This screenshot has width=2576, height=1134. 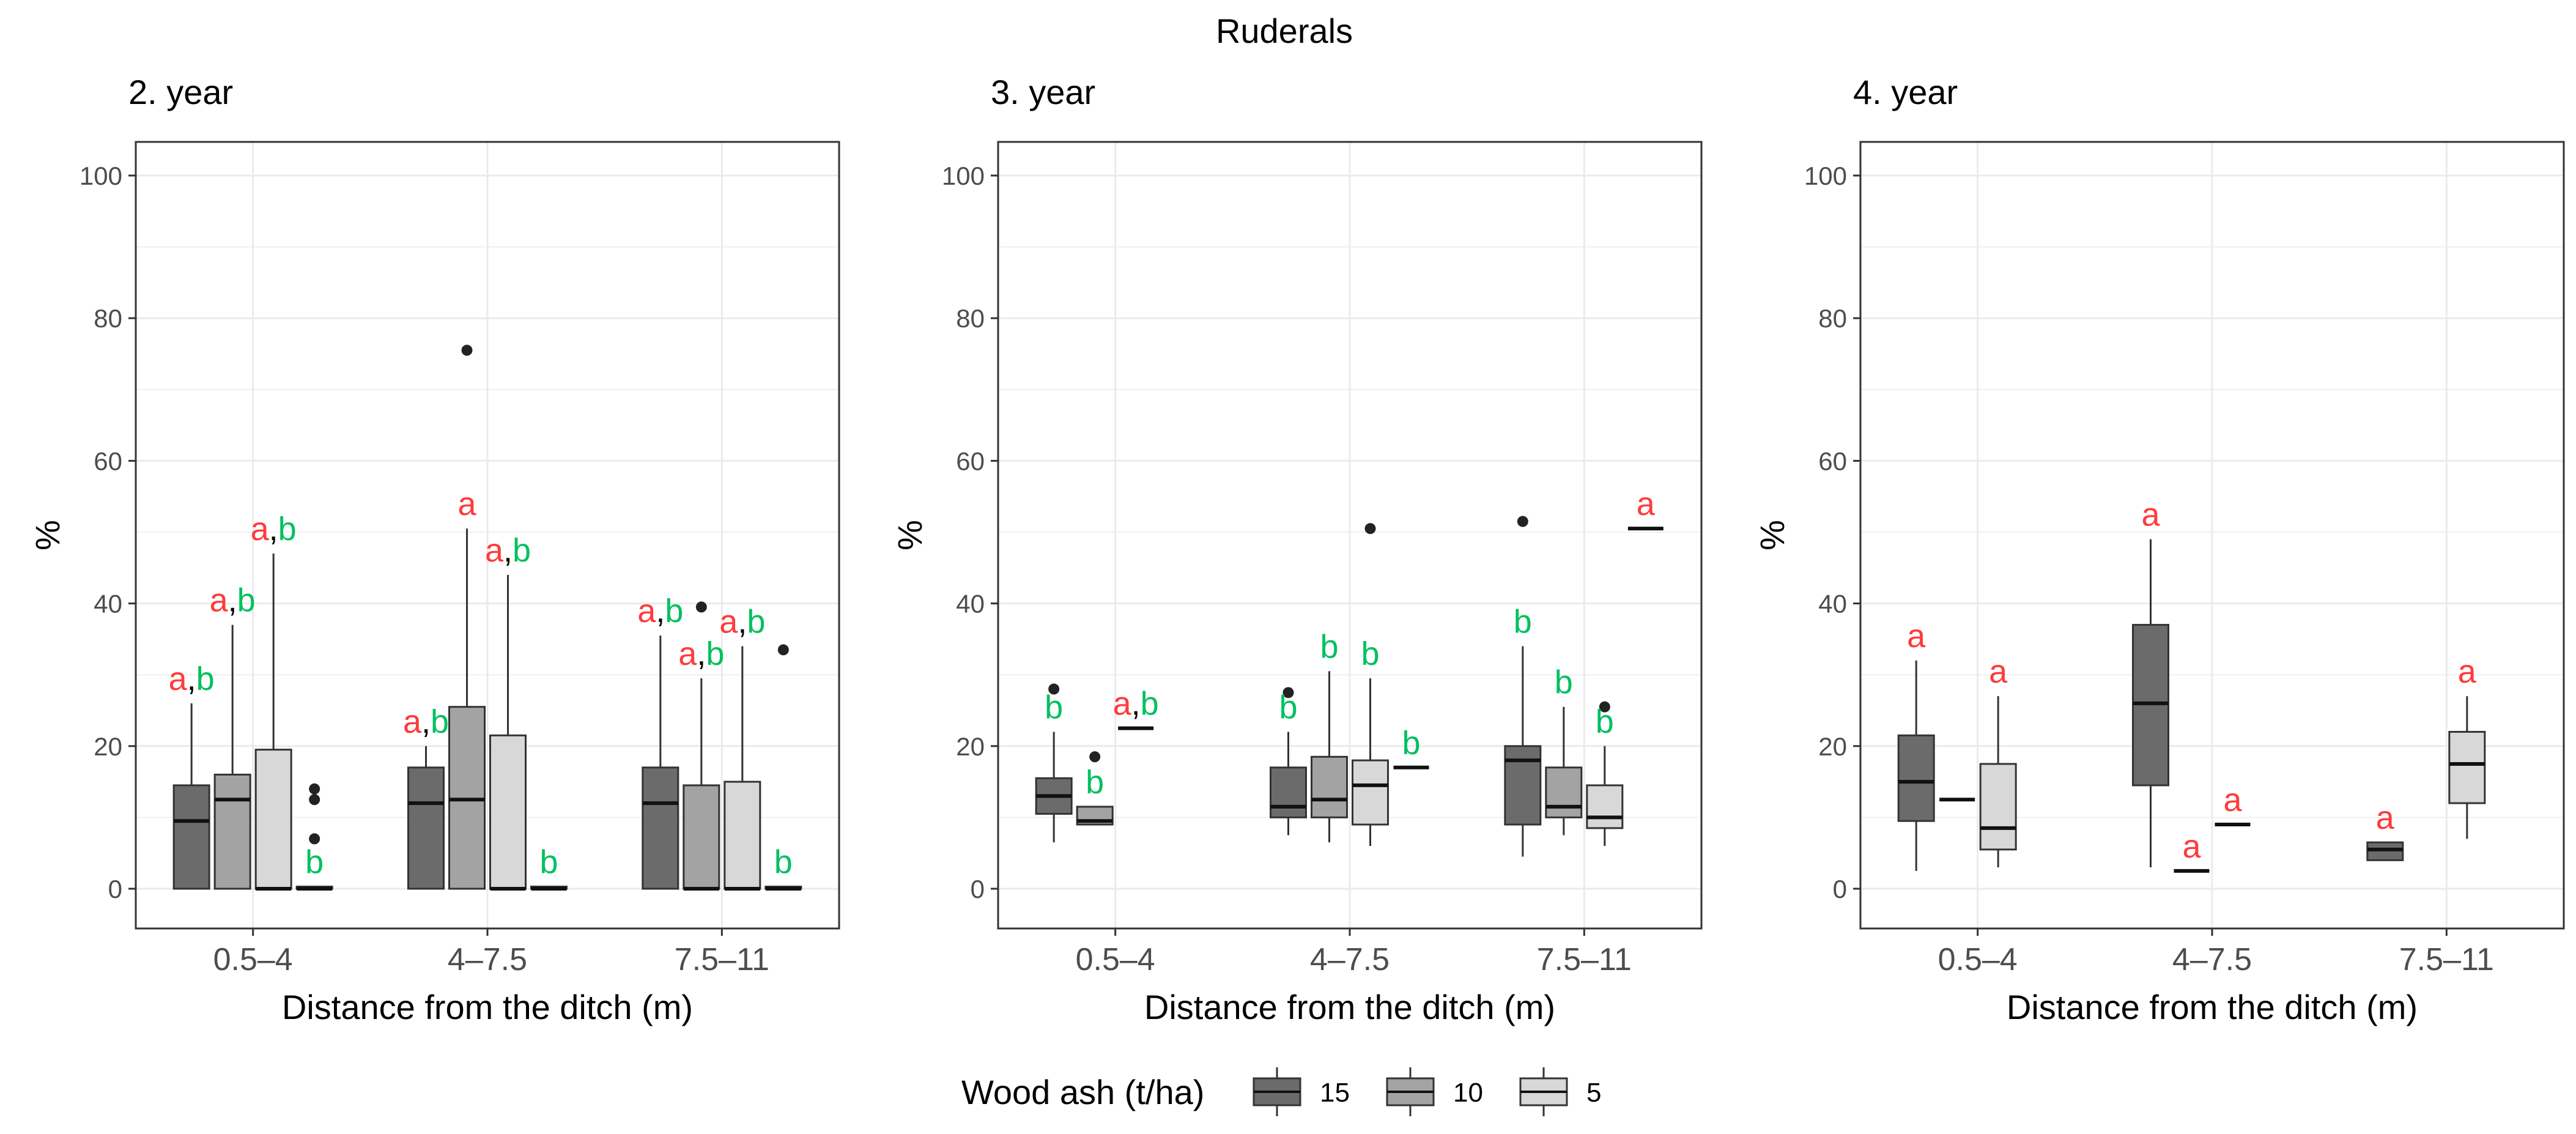 What do you see at coordinates (1301, 1091) in the screenshot?
I see `legend-item-15: 15` at bounding box center [1301, 1091].